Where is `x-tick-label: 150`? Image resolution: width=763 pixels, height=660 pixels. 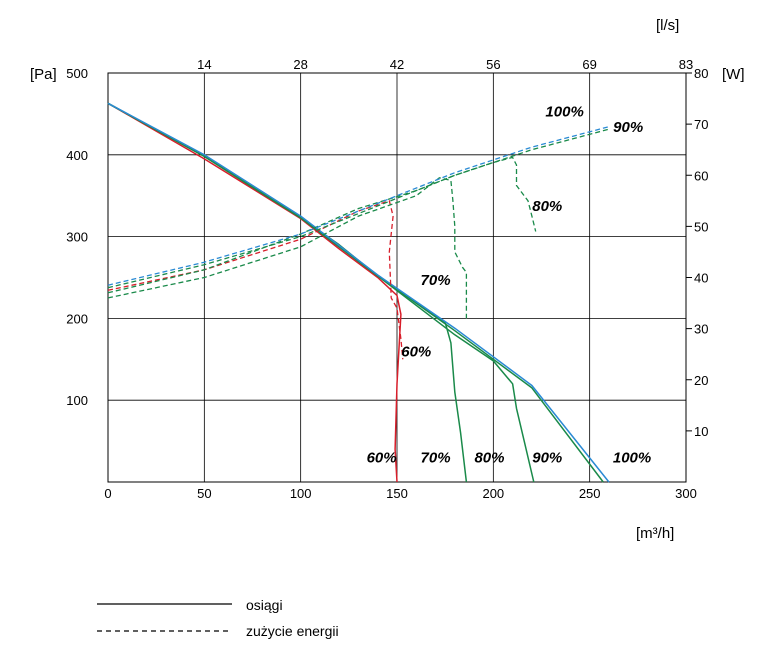
x-tick-label: 150 is located at coordinates (397, 493).